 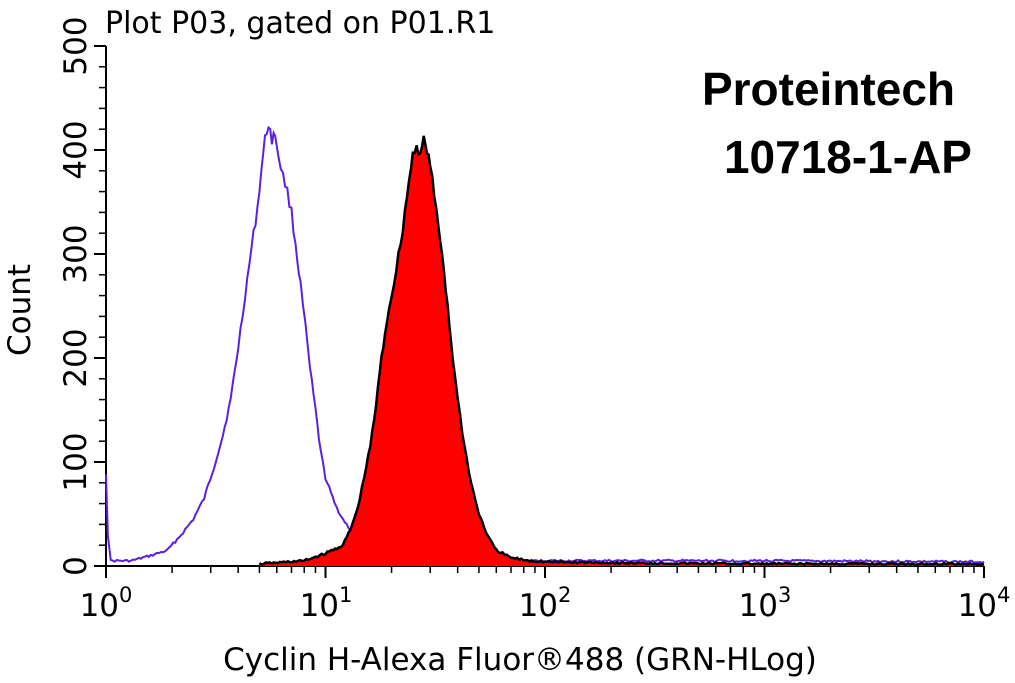 I want to click on x-tick-label: 10², so click(x=545, y=603).